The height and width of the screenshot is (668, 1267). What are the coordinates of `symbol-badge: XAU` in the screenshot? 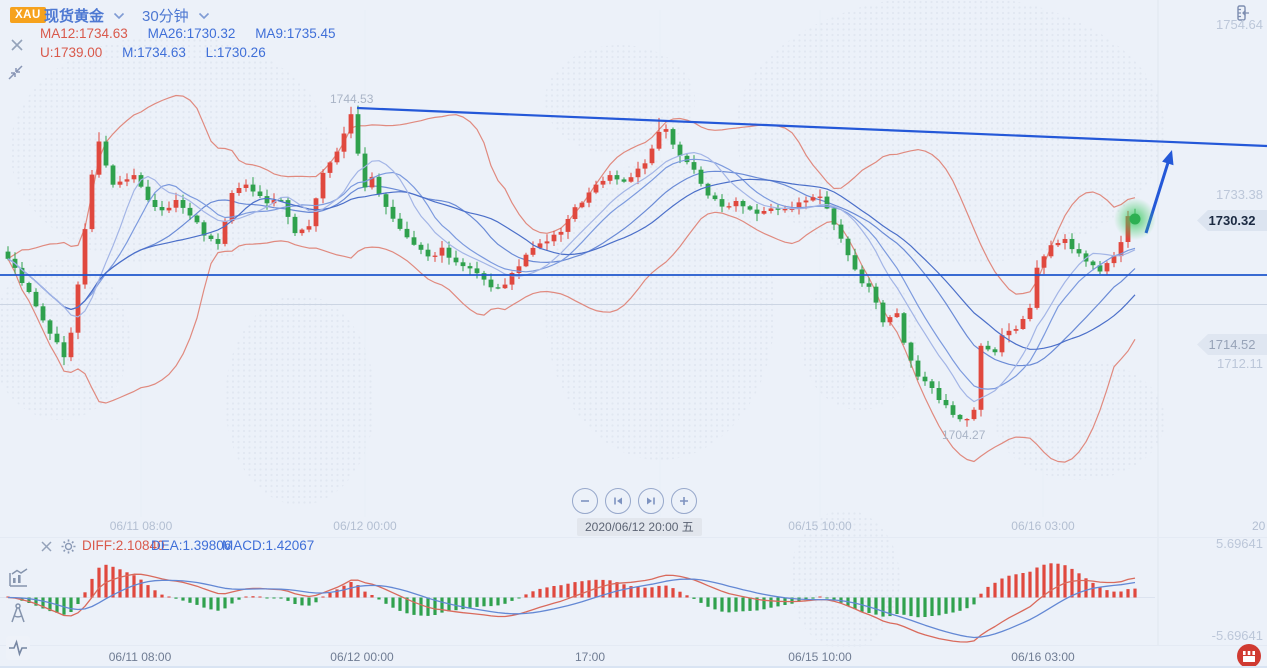 It's located at (28, 15).